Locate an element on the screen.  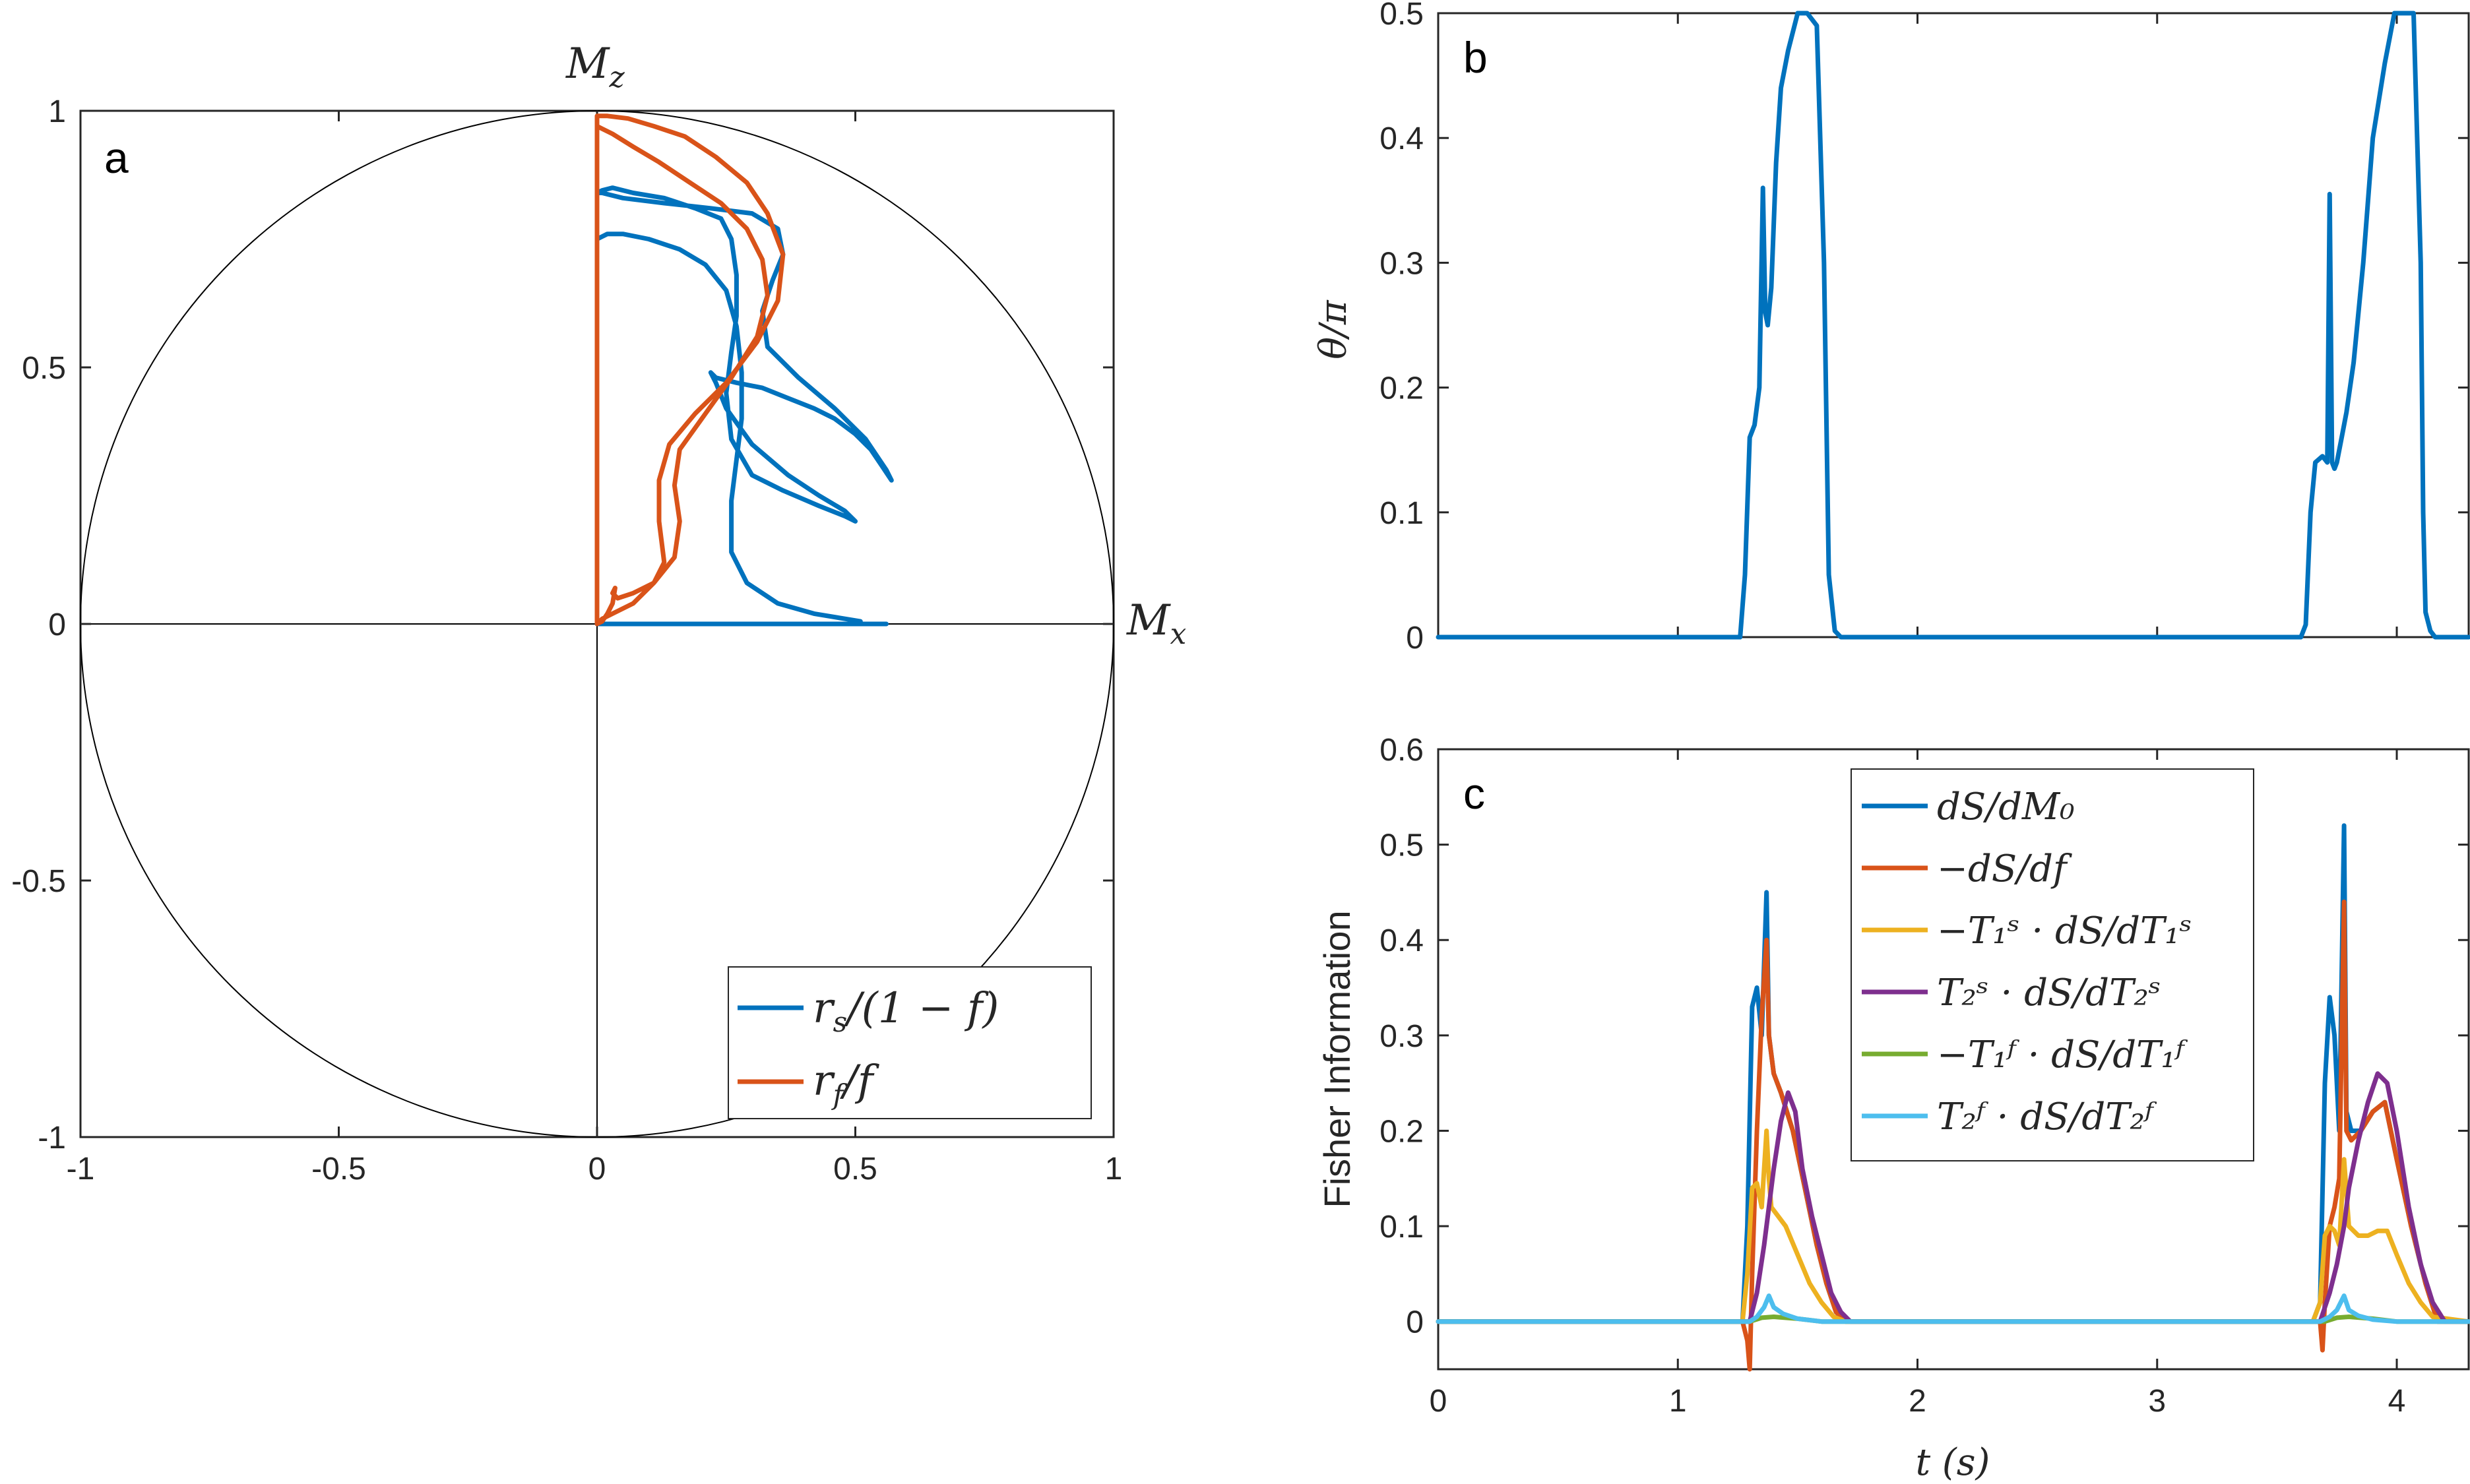
x-tick-label: -1 is located at coordinates (81, 1170).